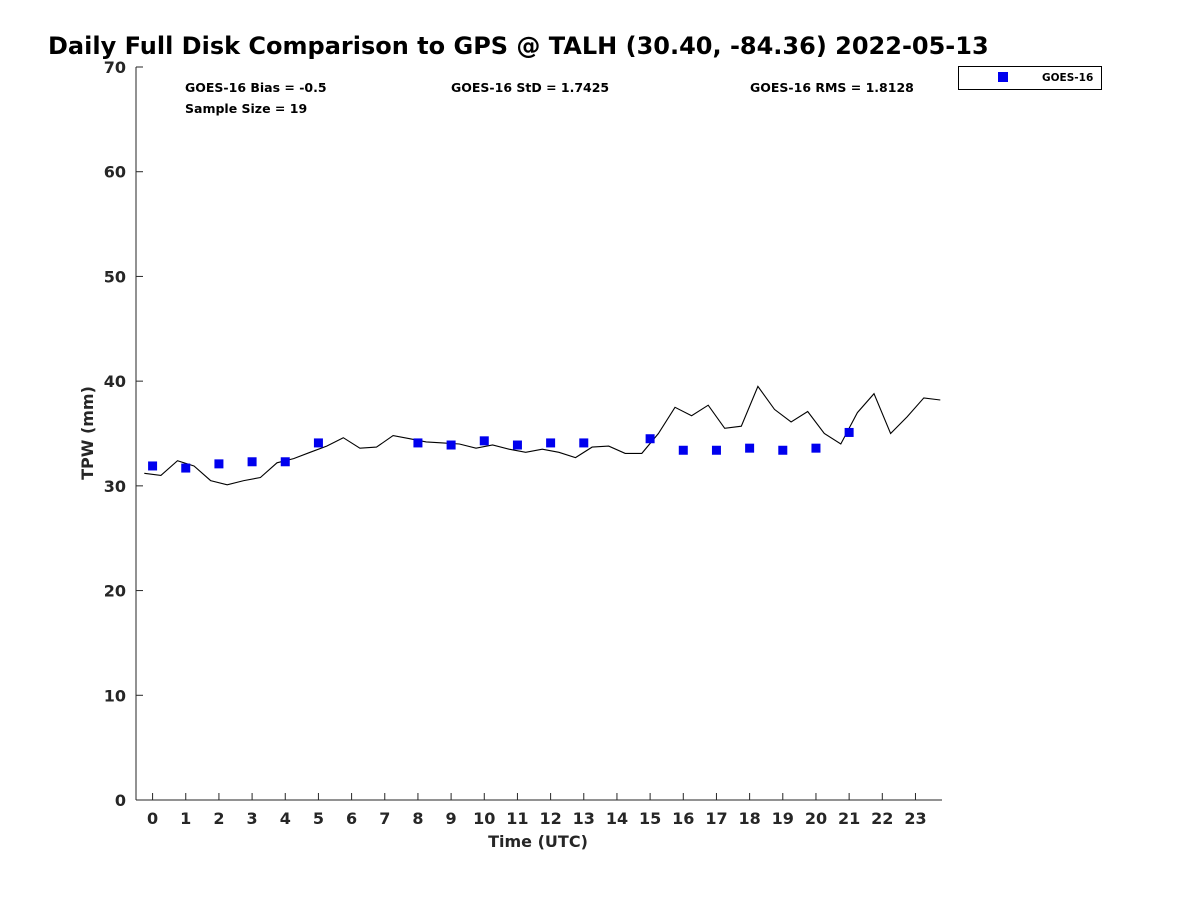 The image size is (1200, 900). I want to click on x-tick-label: 20, so click(816, 818).